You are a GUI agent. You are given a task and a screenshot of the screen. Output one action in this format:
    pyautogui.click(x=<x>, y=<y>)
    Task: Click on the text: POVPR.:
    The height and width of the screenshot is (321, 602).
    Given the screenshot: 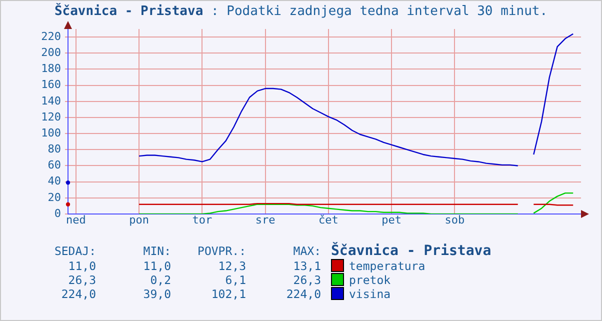 What is the action you would take?
    pyautogui.click(x=221, y=251)
    